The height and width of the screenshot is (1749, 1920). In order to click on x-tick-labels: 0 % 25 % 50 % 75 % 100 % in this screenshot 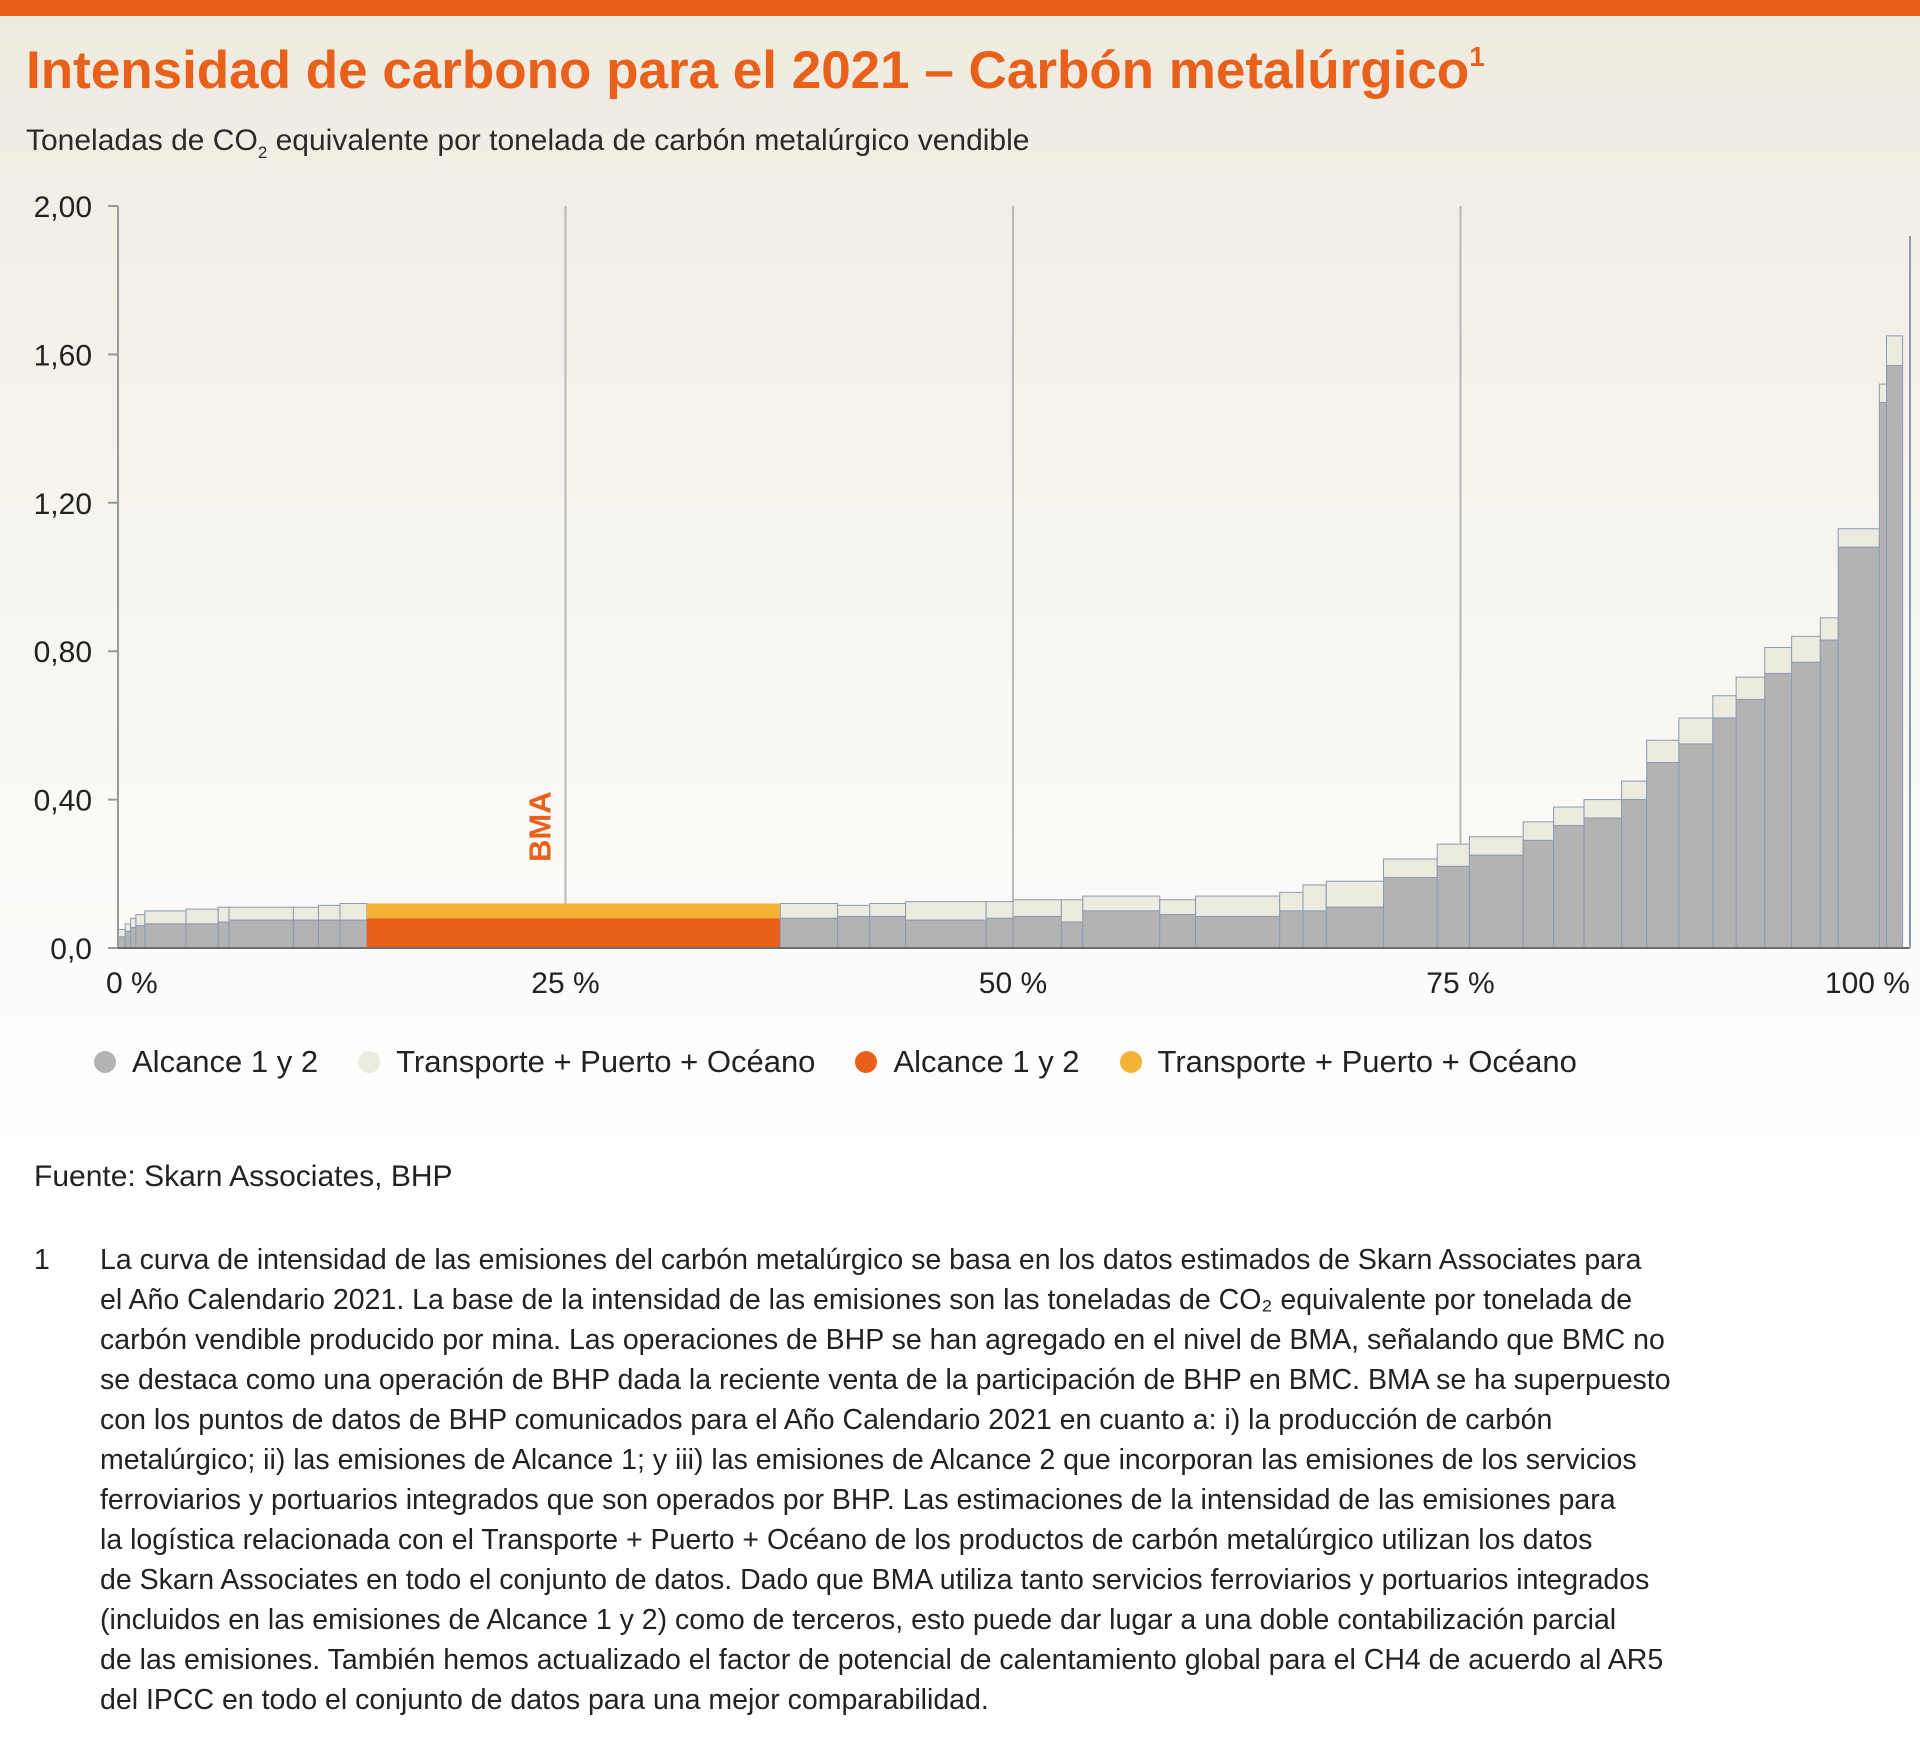, I will do `click(1008, 983)`.